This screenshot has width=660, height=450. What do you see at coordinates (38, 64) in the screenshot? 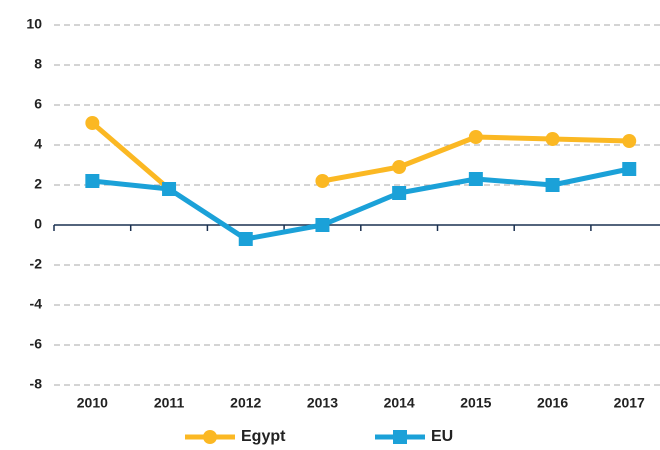
I see `y-tick-label: 8` at bounding box center [38, 64].